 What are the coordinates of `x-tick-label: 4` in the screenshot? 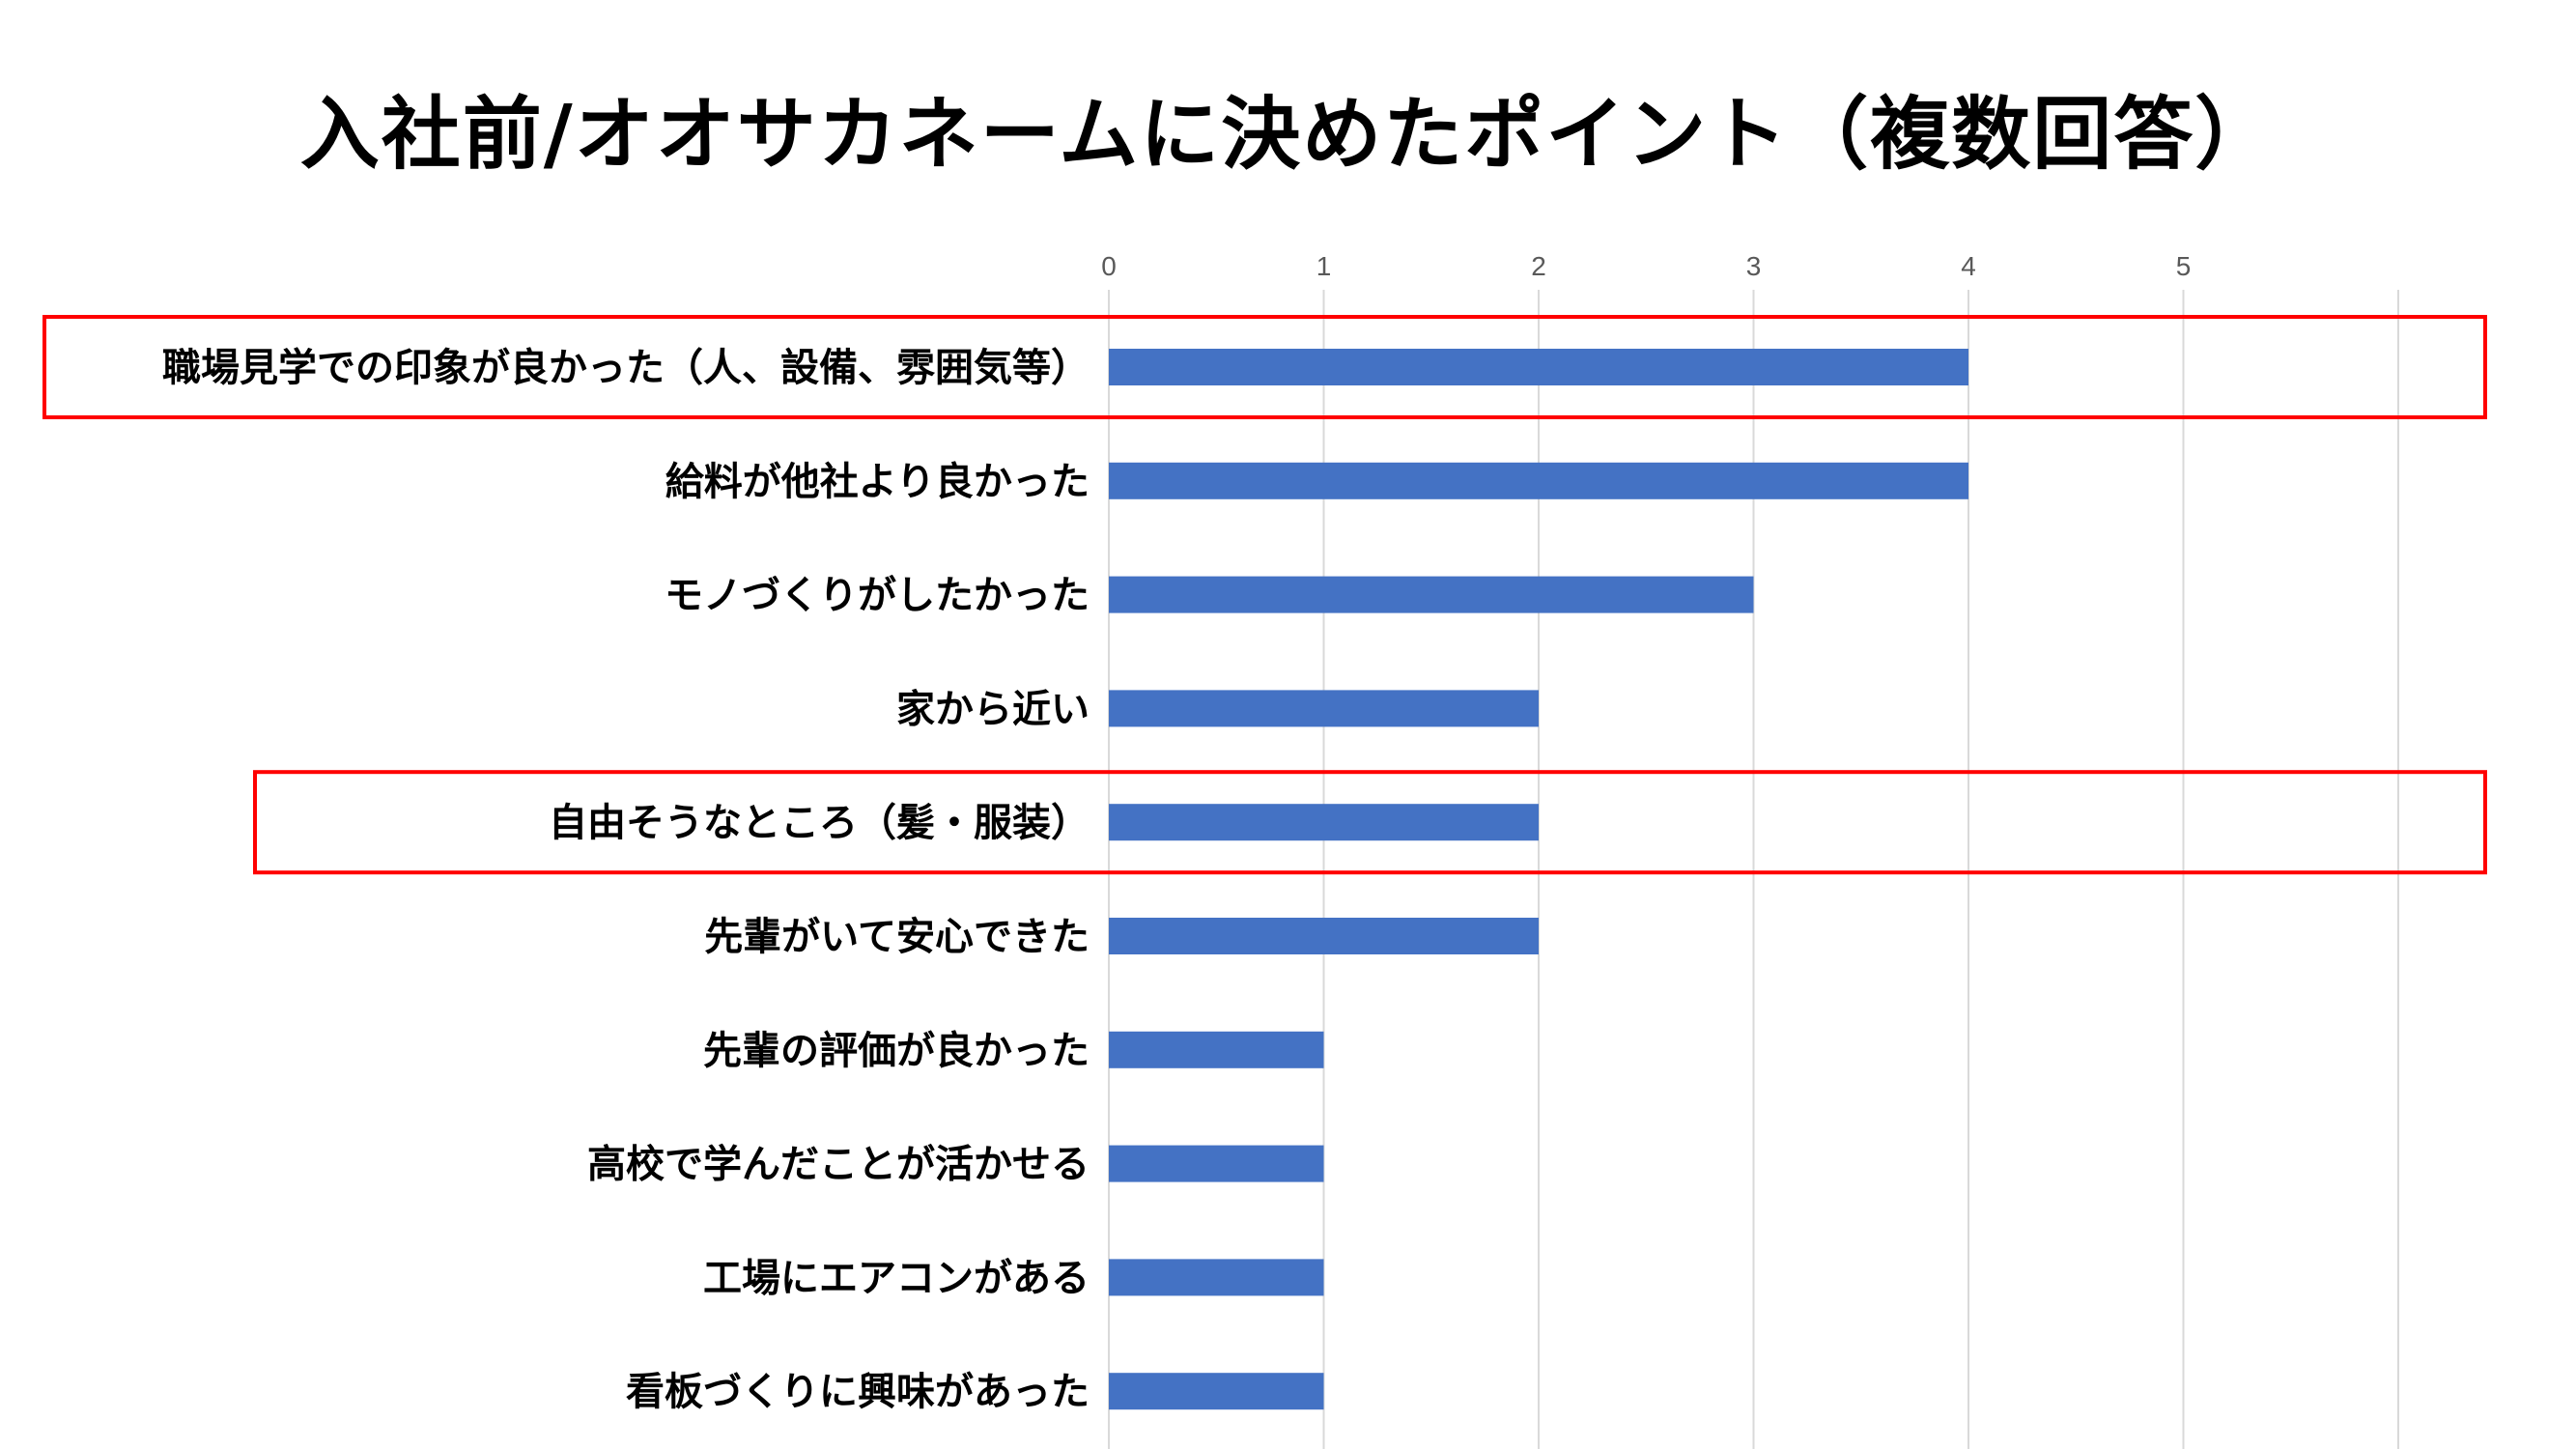 It's located at (1968, 266).